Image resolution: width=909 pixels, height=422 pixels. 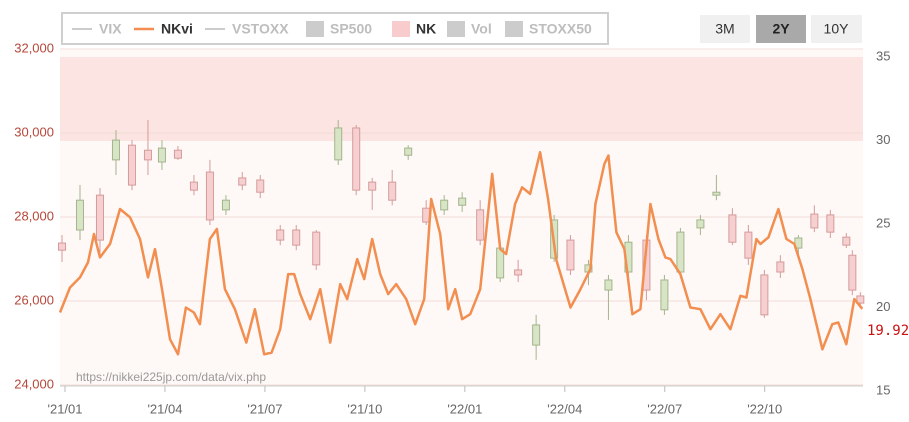 What do you see at coordinates (364, 408) in the screenshot?
I see `x-tick-label: '21/10` at bounding box center [364, 408].